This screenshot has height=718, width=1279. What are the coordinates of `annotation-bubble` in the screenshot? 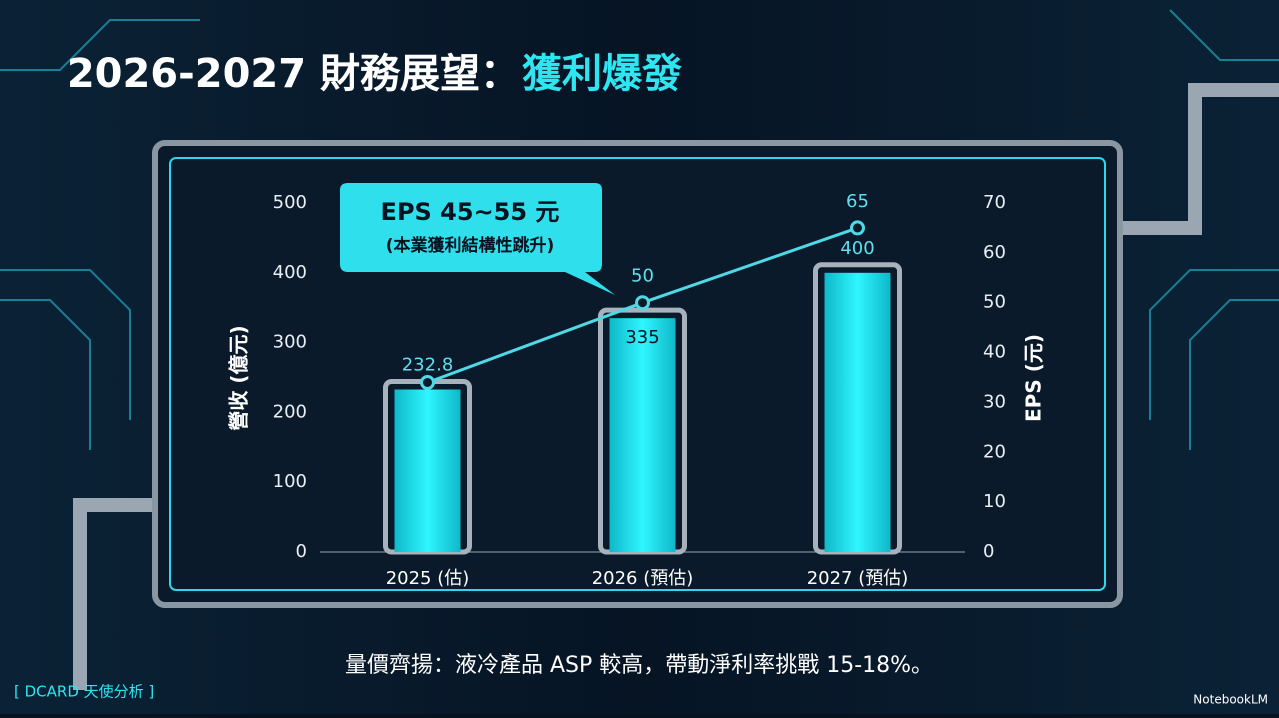 It's located at (477, 239).